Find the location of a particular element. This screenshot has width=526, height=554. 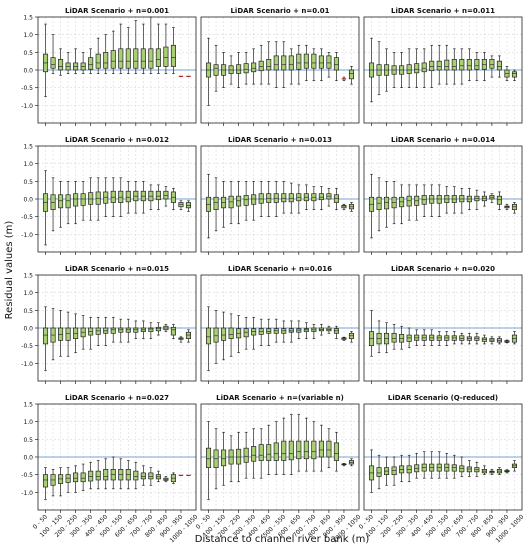

y-tick-label: -0.5 is located at coordinates (27, 217).